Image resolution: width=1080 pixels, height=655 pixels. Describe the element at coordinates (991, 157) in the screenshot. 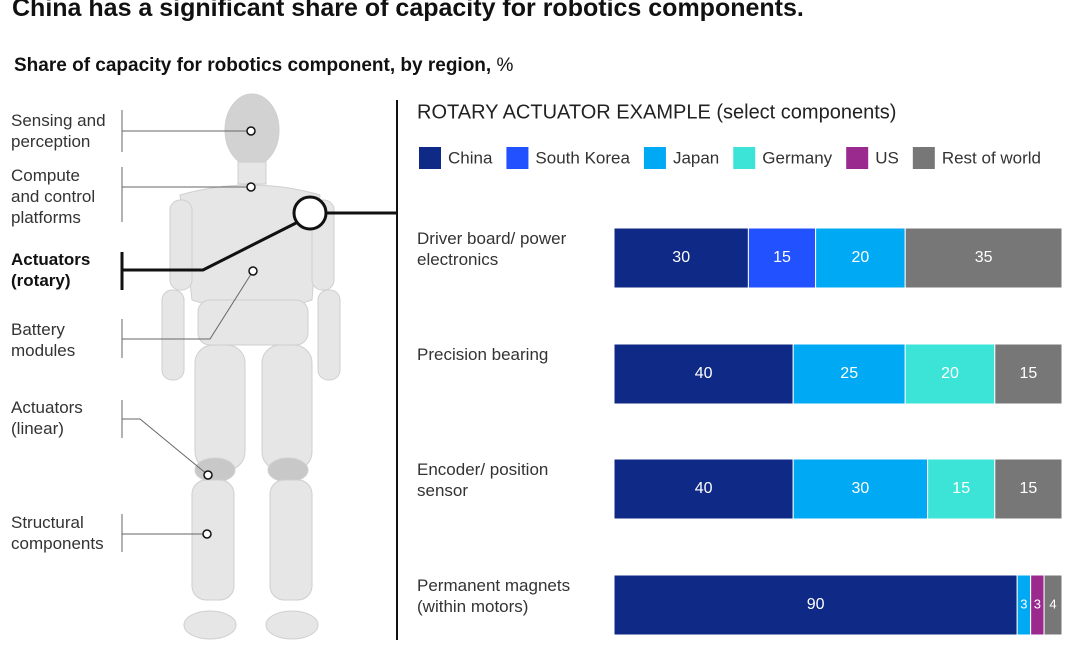

I see `legend-label: Rest of world` at that location.